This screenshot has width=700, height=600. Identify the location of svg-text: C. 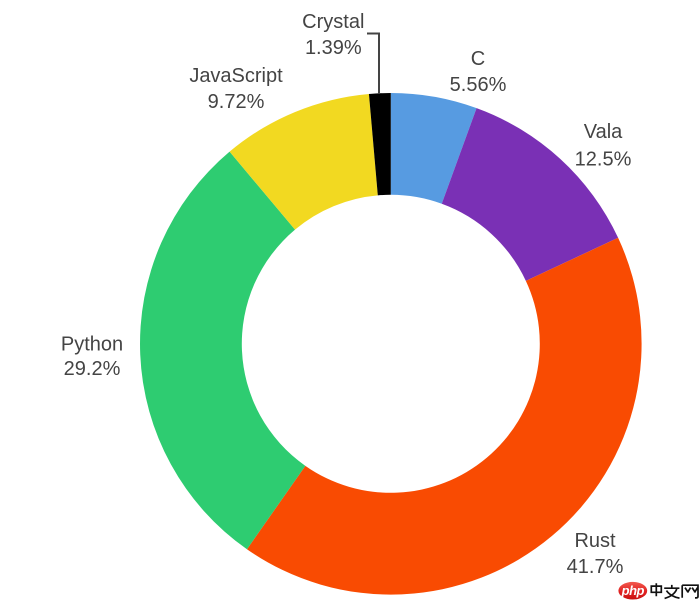
(478, 59).